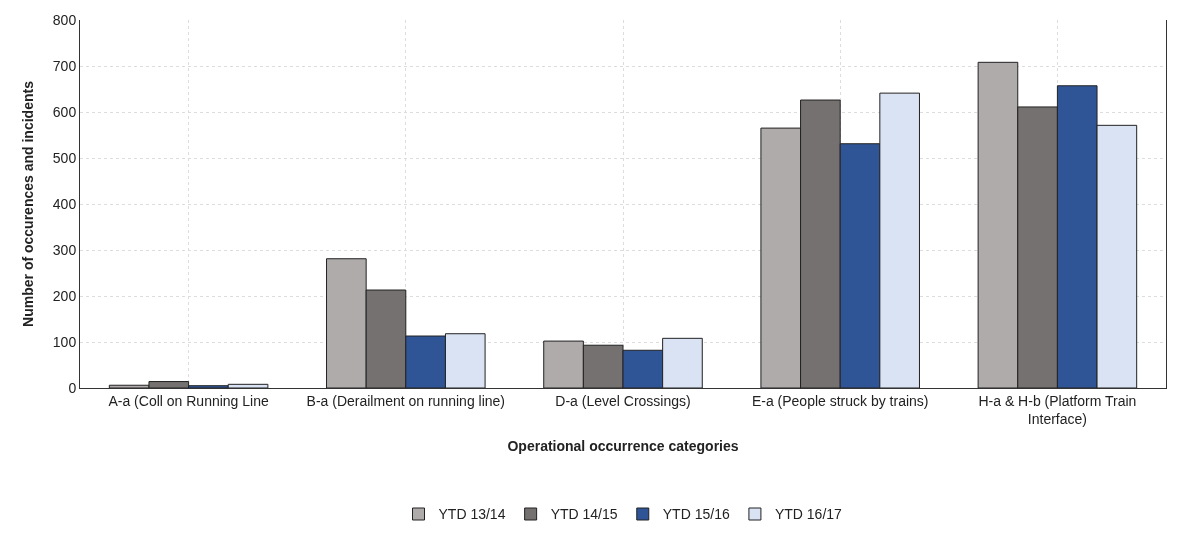  Describe the element at coordinates (808, 514) in the screenshot. I see `legend-label: YTD 16/17` at that location.